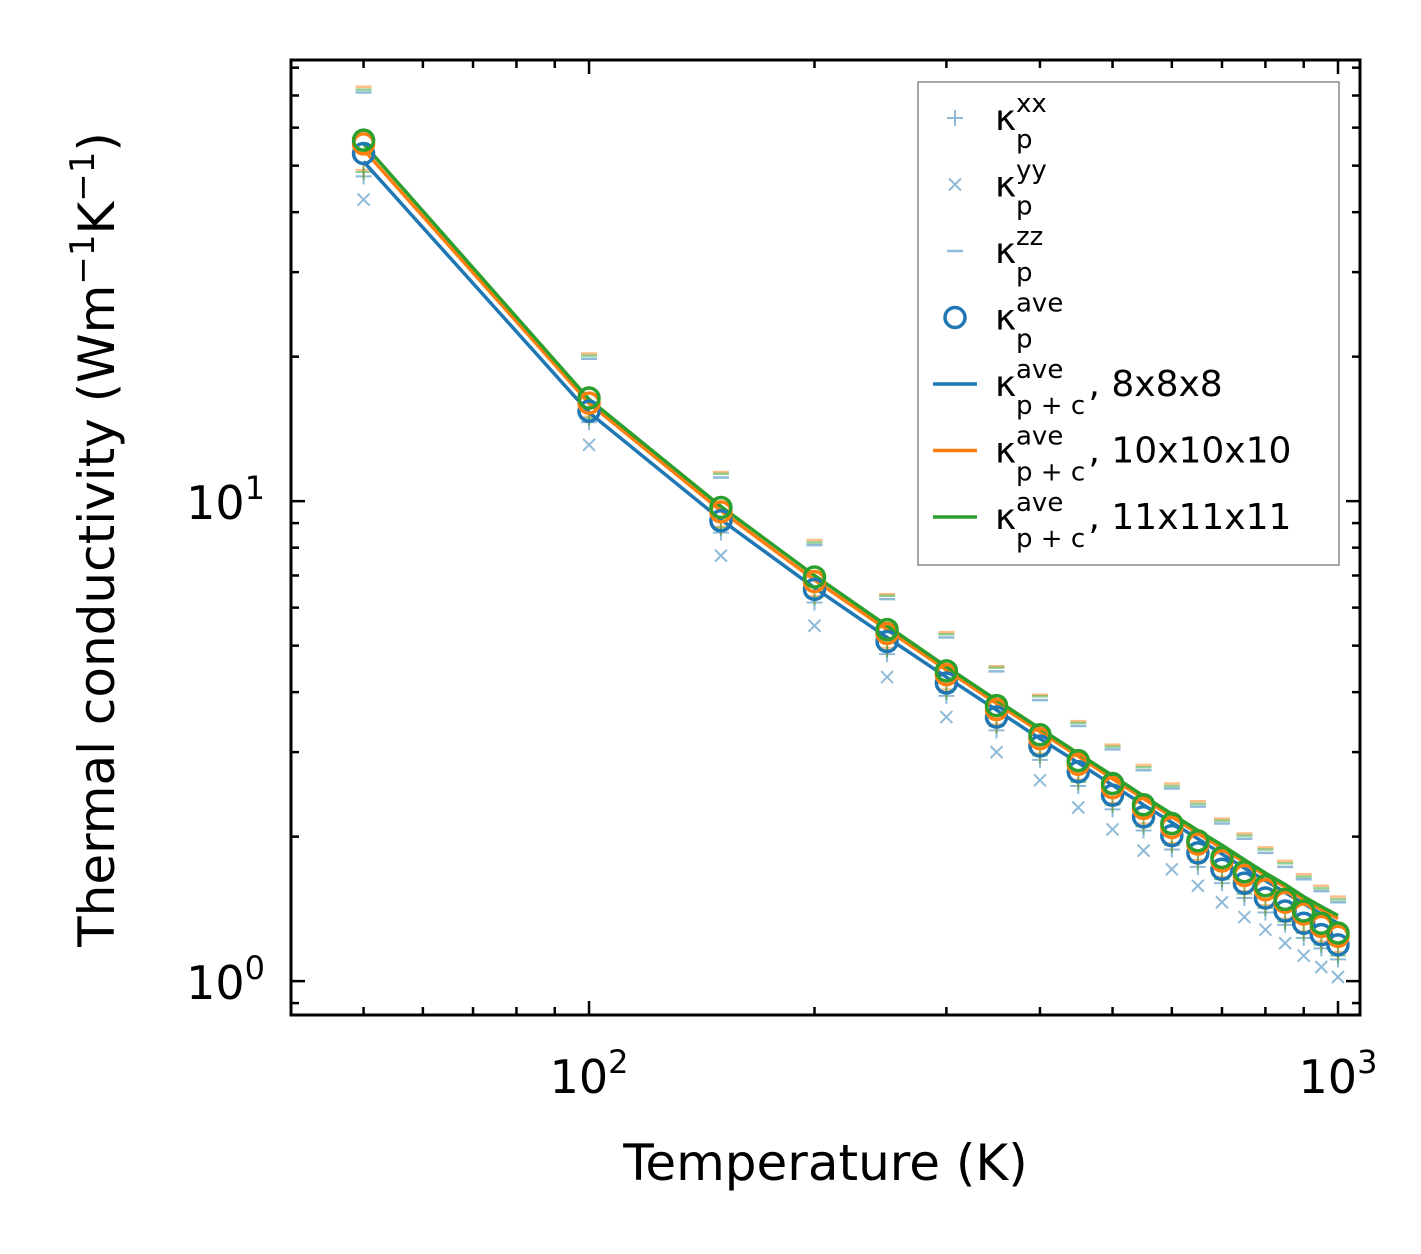 This screenshot has width=1421, height=1254. I want to click on legend-item-kp_ave: κave p, so click(1003, 322).